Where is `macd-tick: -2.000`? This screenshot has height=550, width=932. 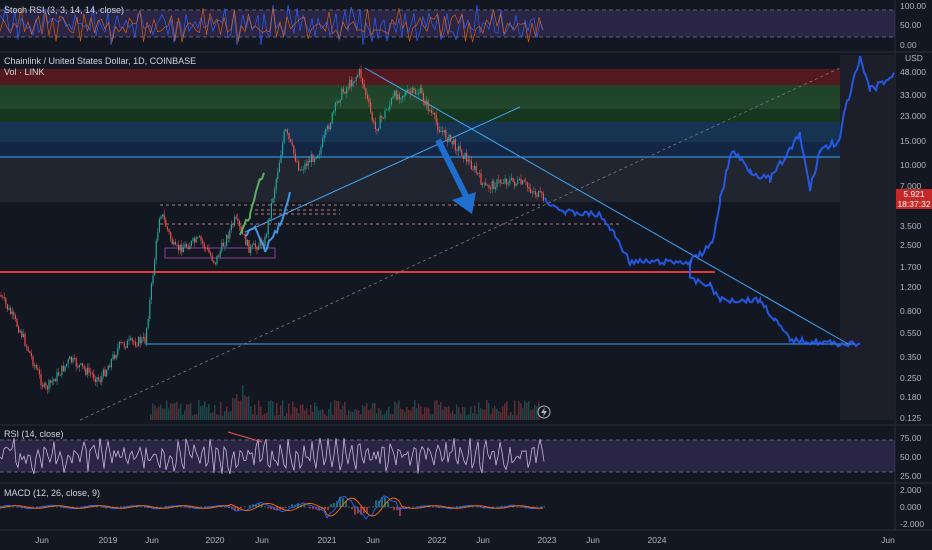
macd-tick: -2.000 is located at coordinates (912, 524).